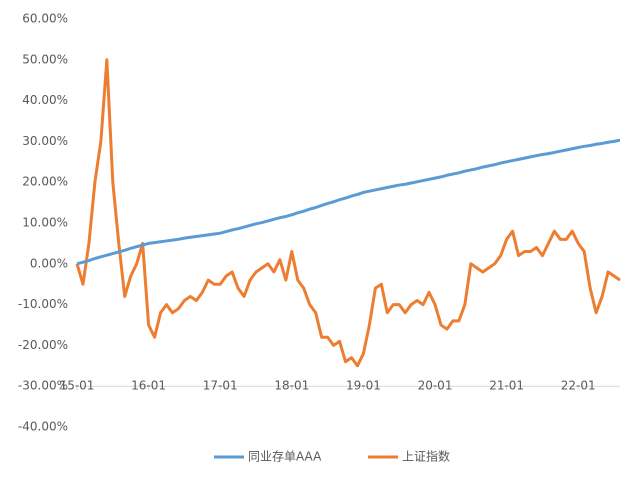  I want to click on x-tick-label: 19-01, so click(363, 386).